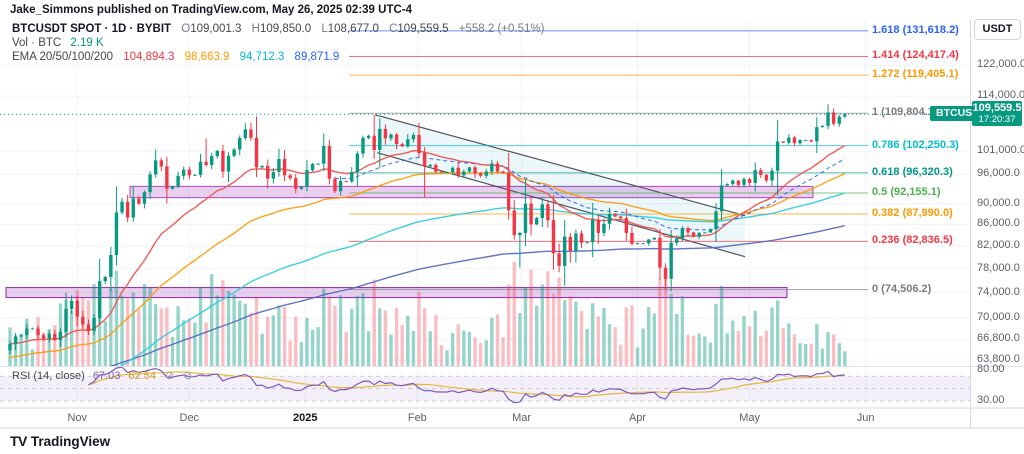 The width and height of the screenshot is (1024, 454). What do you see at coordinates (590, 194) in the screenshot?
I see `ema-line` at bounding box center [590, 194].